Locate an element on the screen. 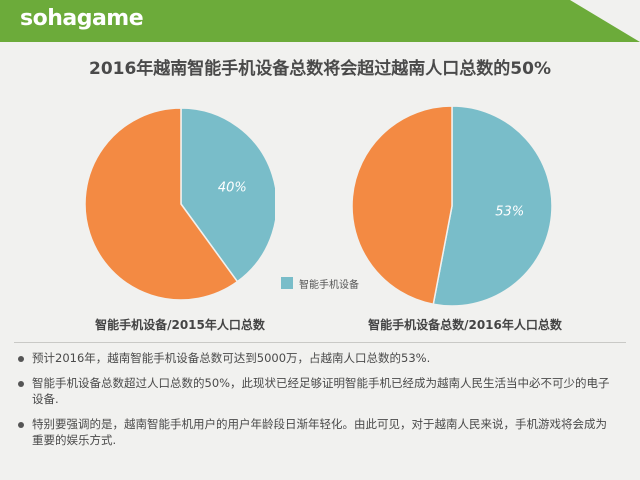 This screenshot has width=640, height=480. header-corner is located at coordinates (605, 21).